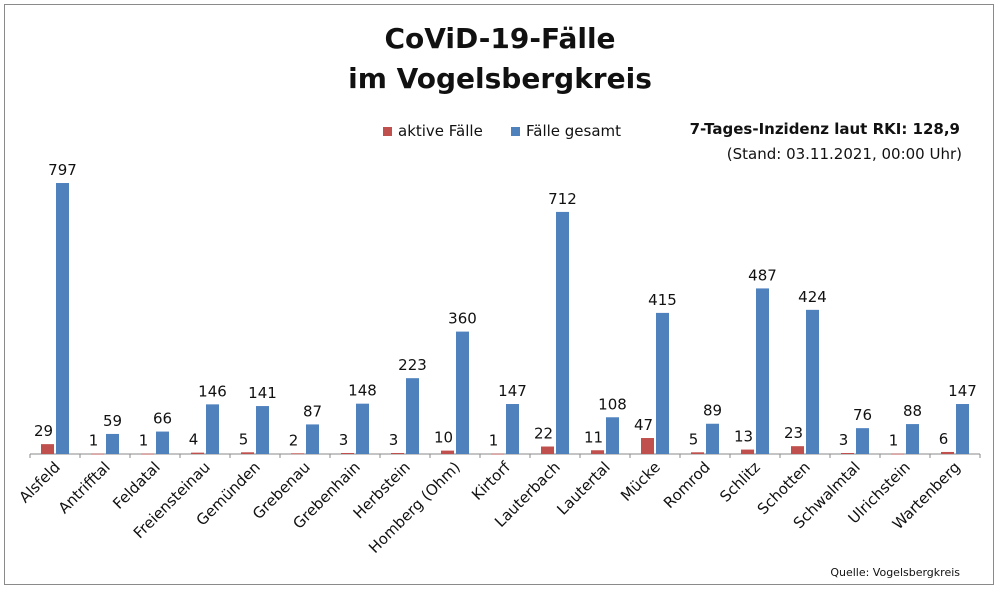 The height and width of the screenshot is (591, 1000). I want to click on legend-swatch-total, so click(515, 131).